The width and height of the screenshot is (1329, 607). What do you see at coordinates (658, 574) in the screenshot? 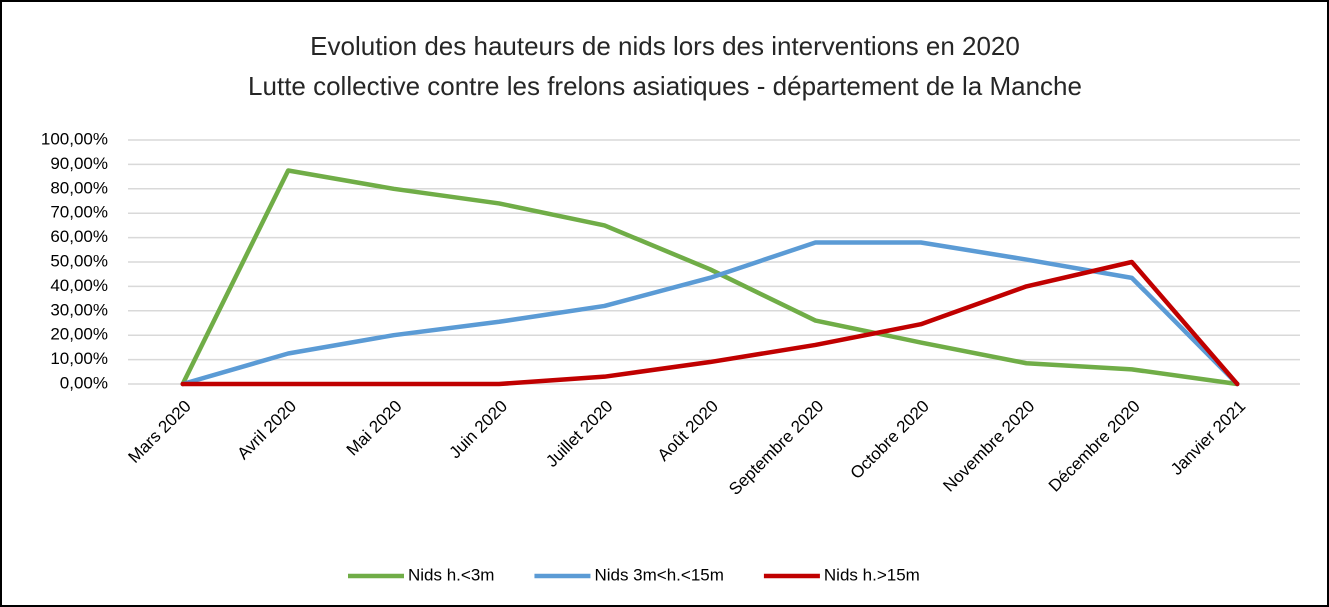
I see `legend-label: Nids 3m<h.<15m` at bounding box center [658, 574].